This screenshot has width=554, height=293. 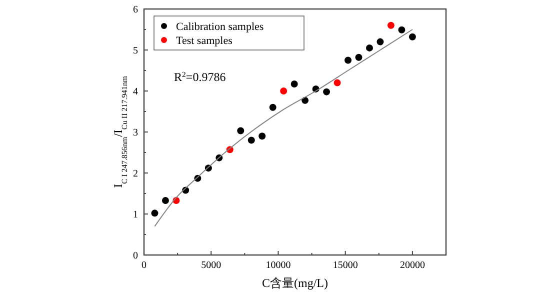 What do you see at coordinates (200, 77) in the screenshot?
I see `annotation: R$^{2}$=0.9786` at bounding box center [200, 77].